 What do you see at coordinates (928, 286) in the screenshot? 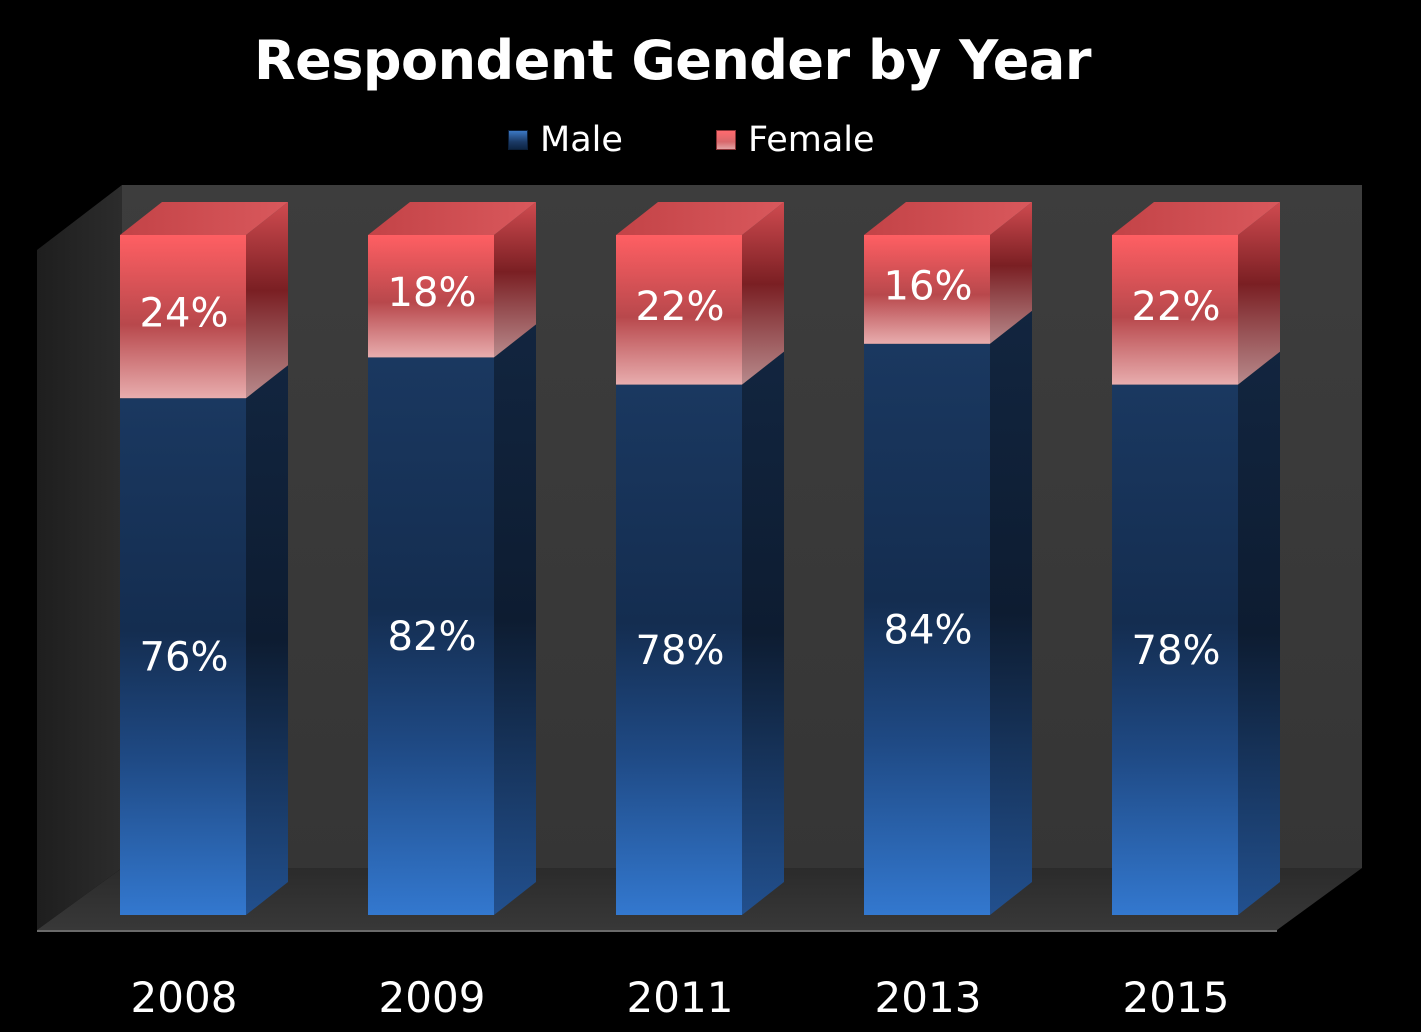
I see `data-label-female-2013: 16%` at bounding box center [928, 286].